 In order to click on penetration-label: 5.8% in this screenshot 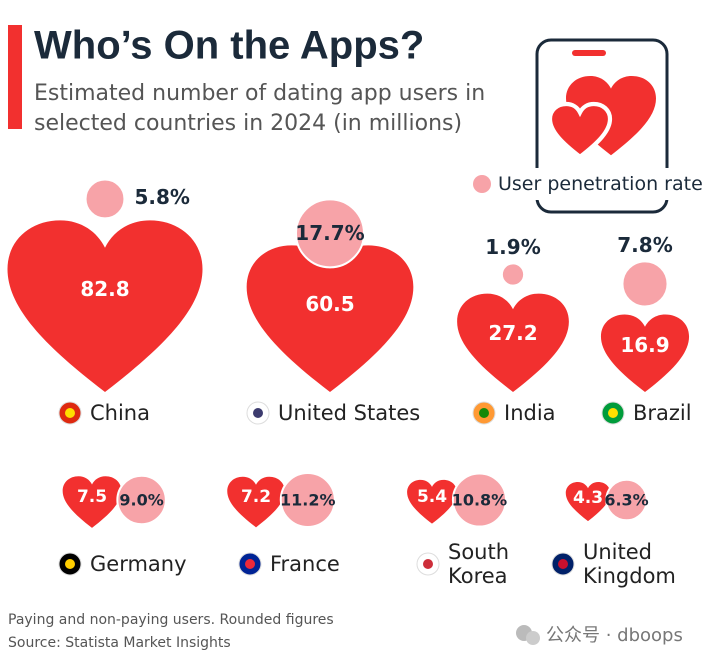, I will do `click(162, 196)`.